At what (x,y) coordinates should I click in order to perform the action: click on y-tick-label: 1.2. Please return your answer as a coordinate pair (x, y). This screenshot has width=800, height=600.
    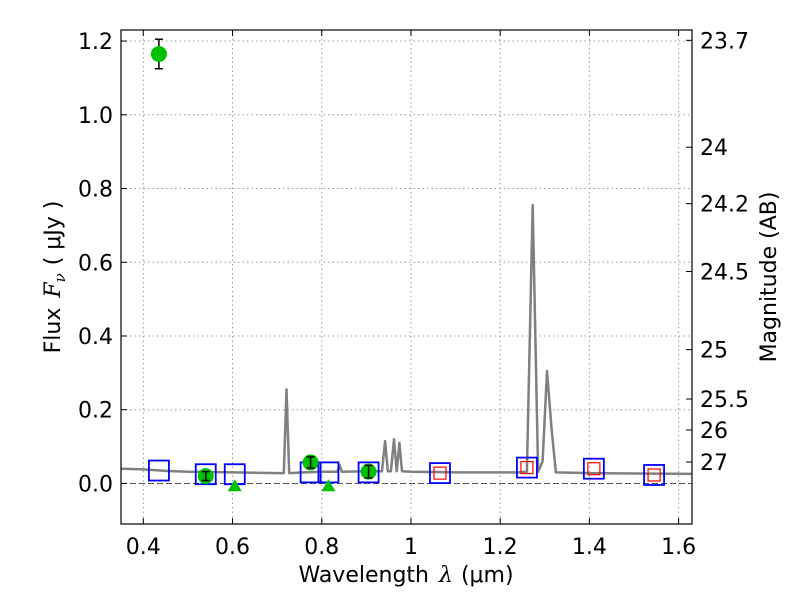
    Looking at the image, I should click on (95, 42).